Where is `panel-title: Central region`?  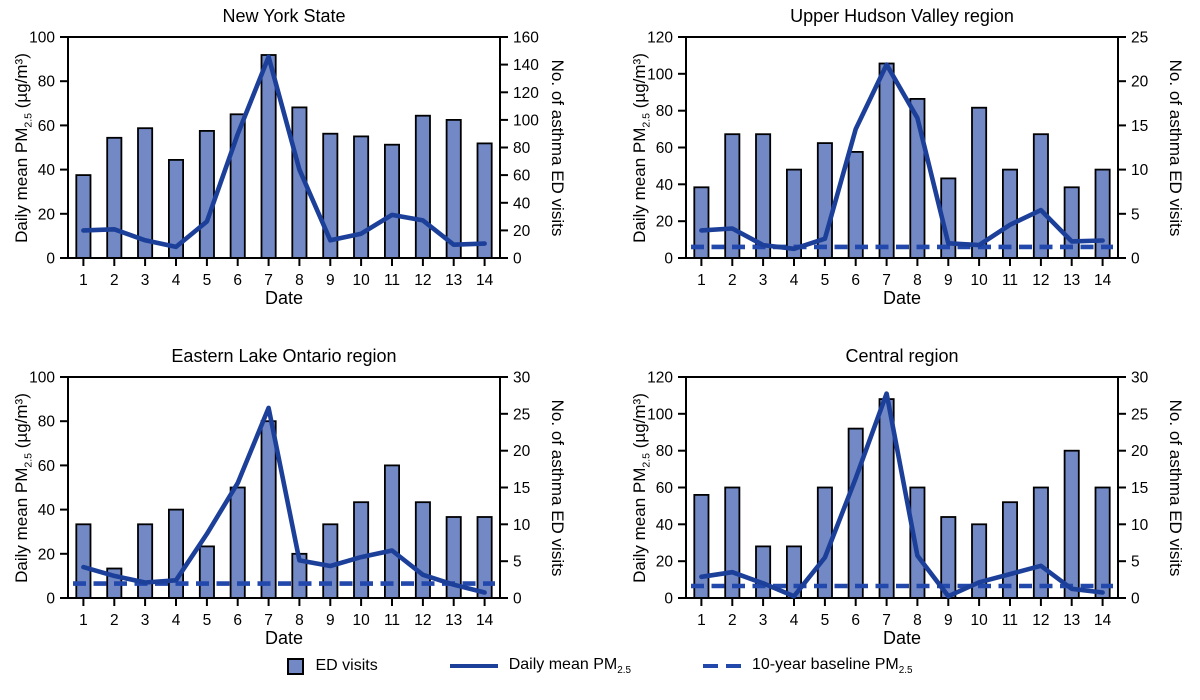
panel-title: Central region is located at coordinates (902, 356).